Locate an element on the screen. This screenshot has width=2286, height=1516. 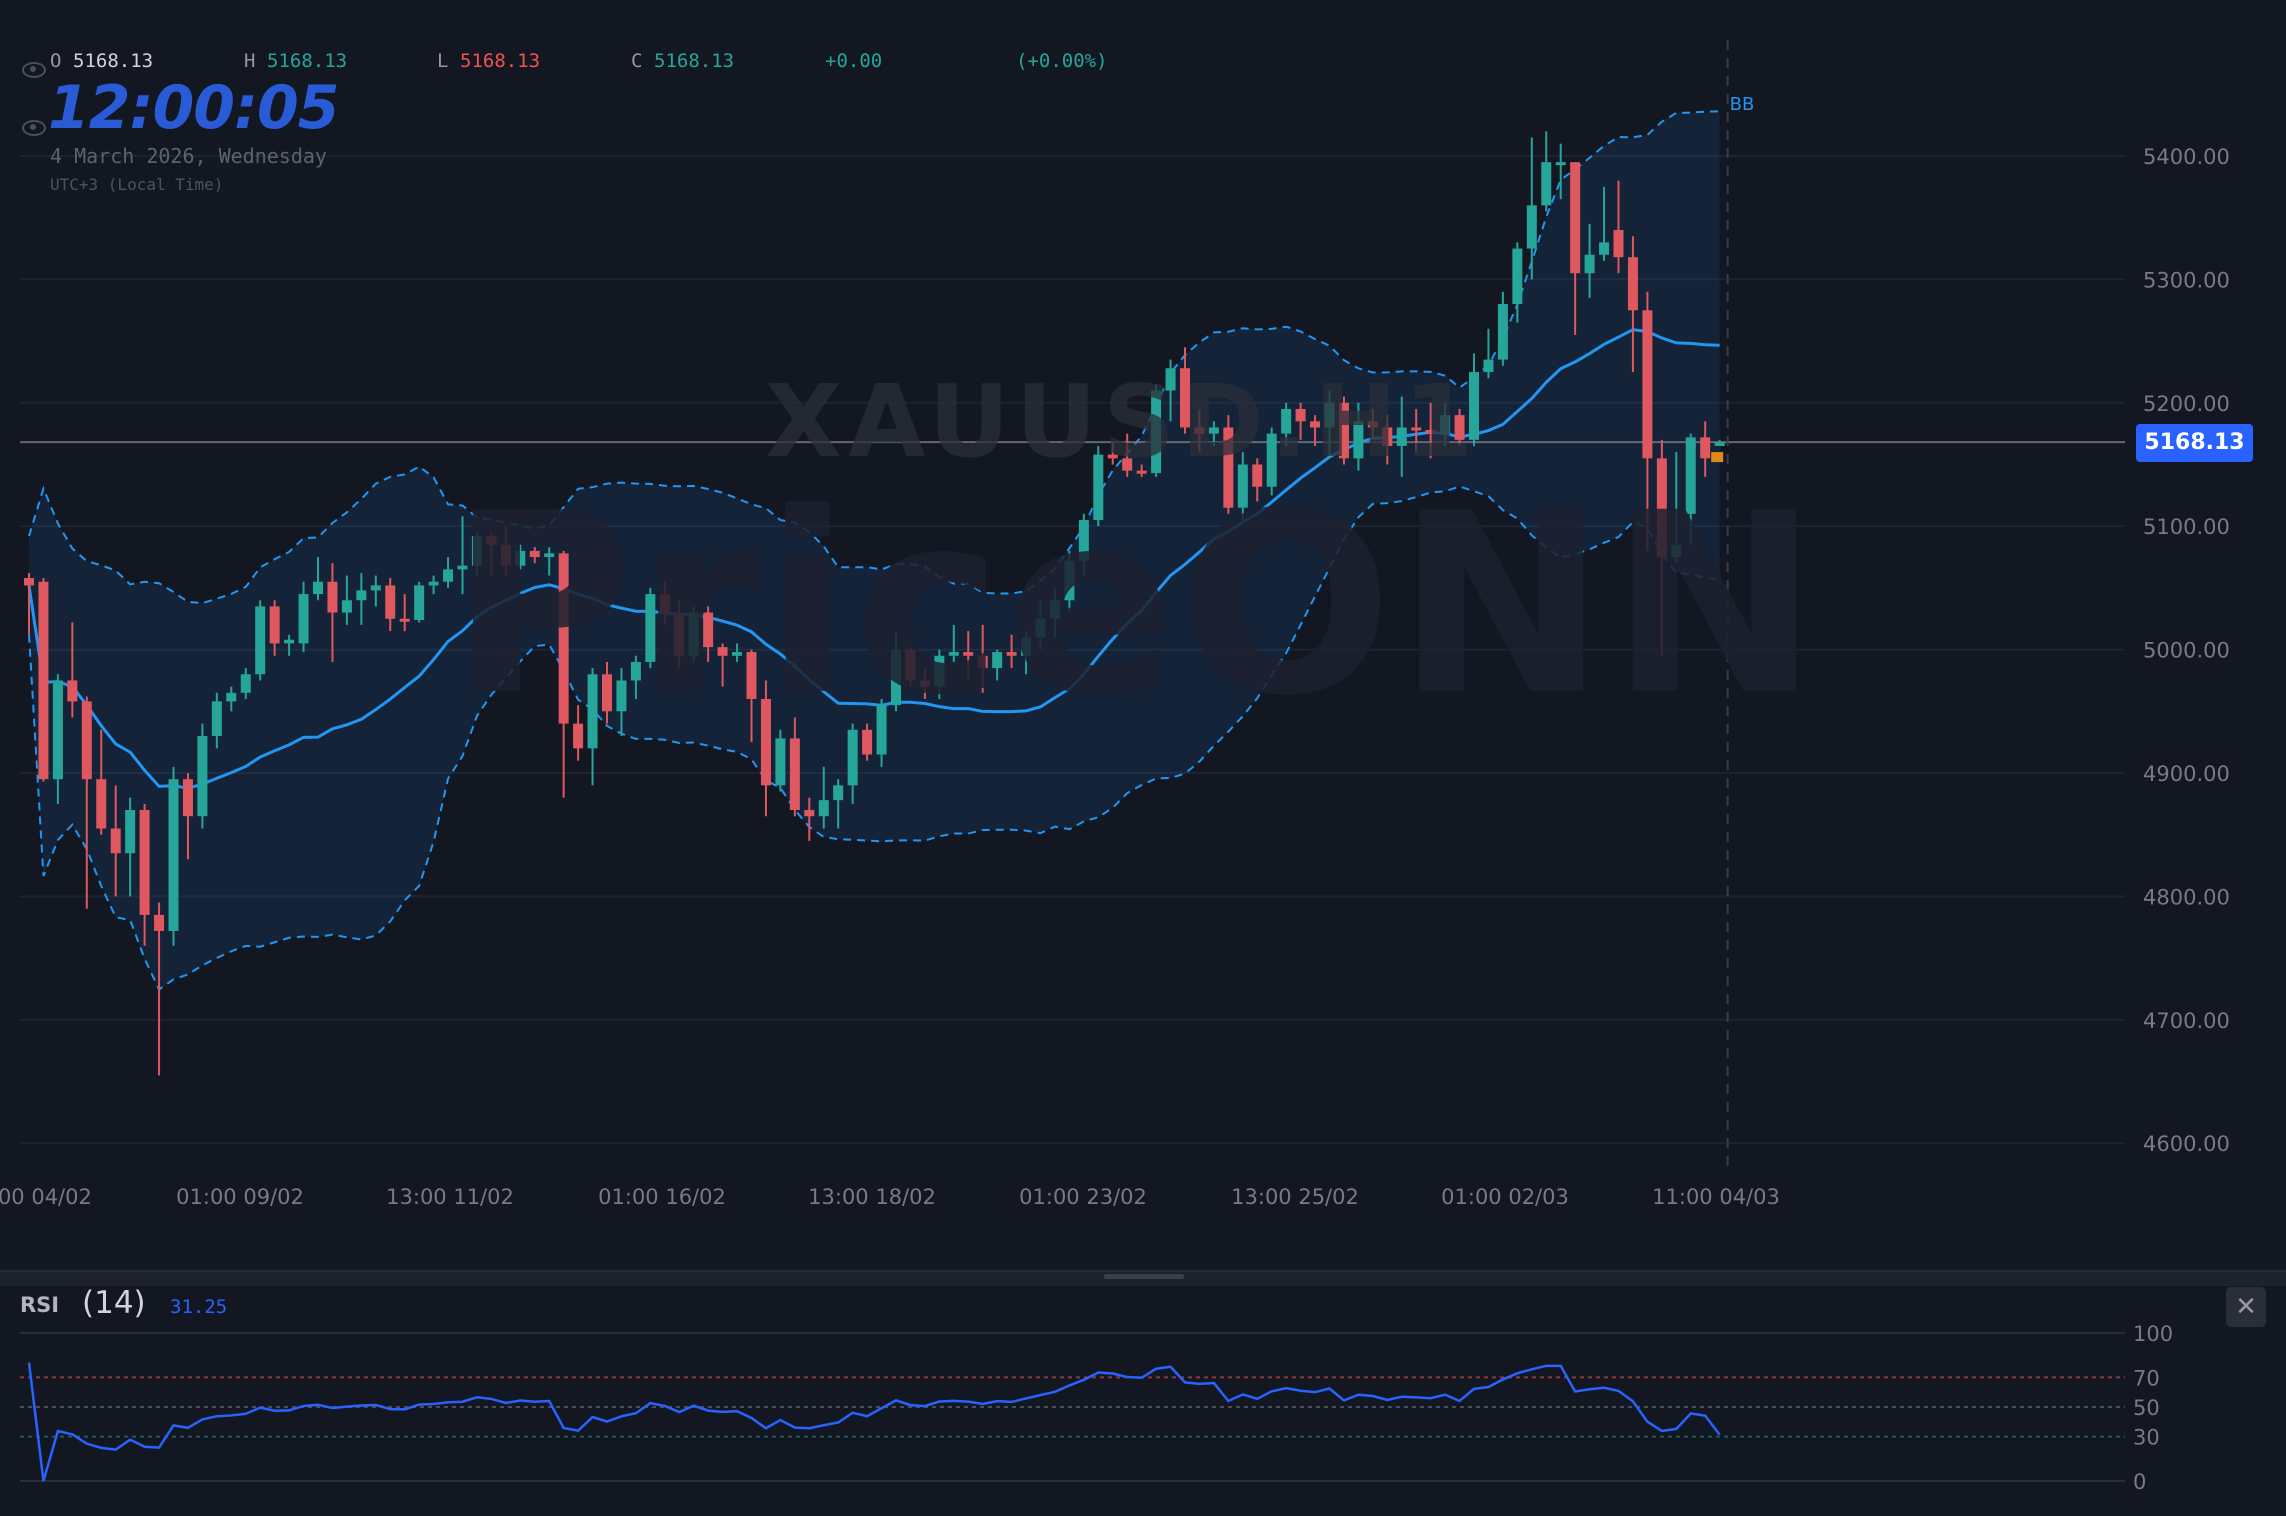
rsi-level-label: 50 is located at coordinates (2146, 1408).